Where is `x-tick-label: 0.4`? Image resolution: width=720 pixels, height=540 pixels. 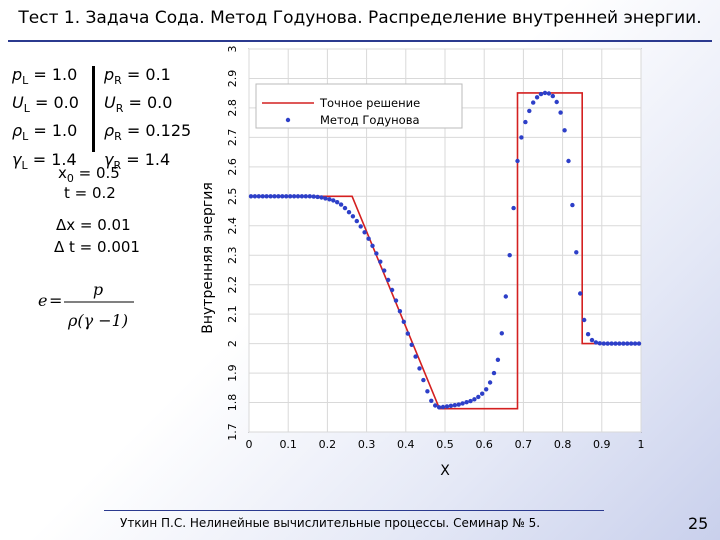
x-tick-label: 0.4 is located at coordinates (406, 444).